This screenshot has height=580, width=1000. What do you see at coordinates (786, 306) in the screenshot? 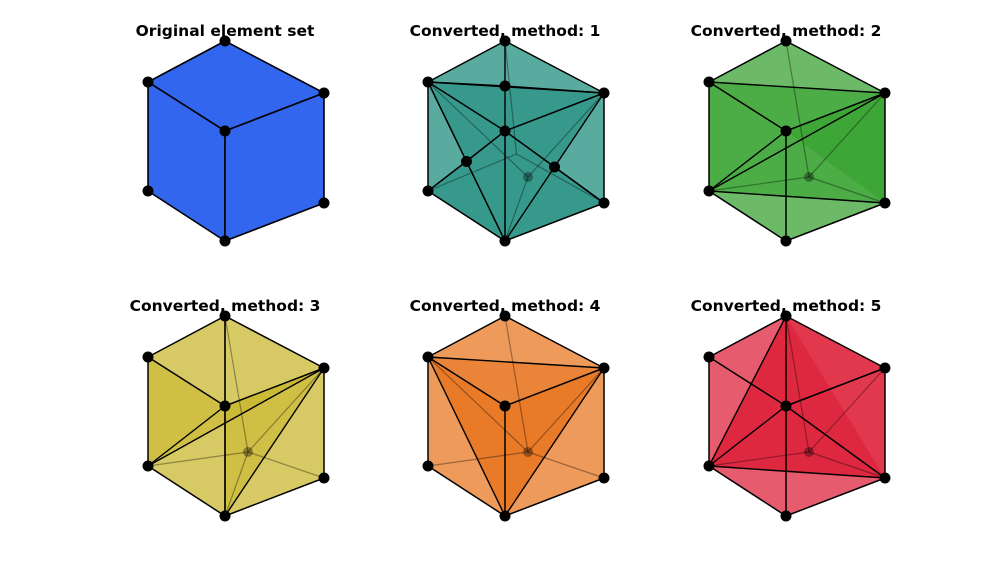
I see `panel-title-method-5: Converted, method: 5` at bounding box center [786, 306].